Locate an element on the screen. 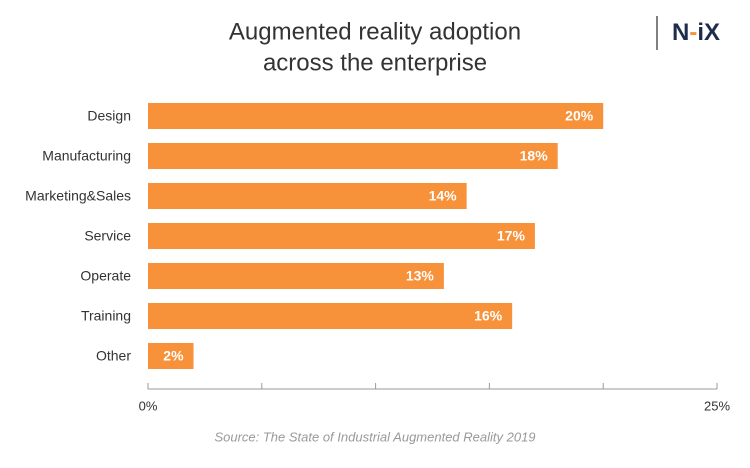 This screenshot has height=468, width=750. value-label: 17% is located at coordinates (511, 236).